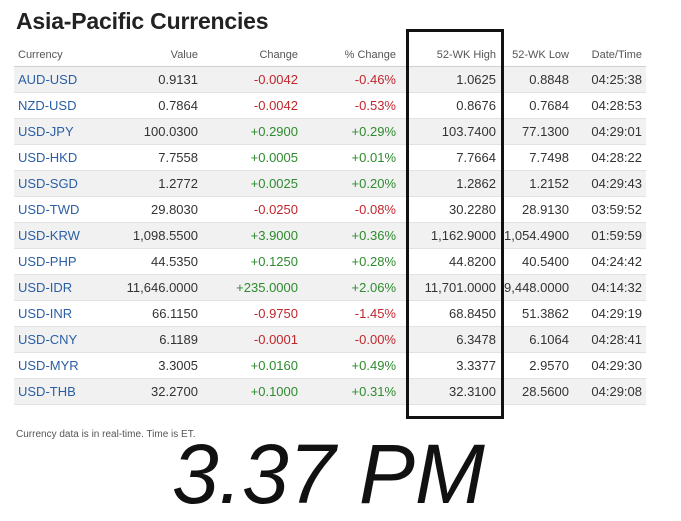 Image resolution: width=681 pixels, height=521 pixels. I want to click on high-52wk-cell: 7.7664, so click(450, 157).